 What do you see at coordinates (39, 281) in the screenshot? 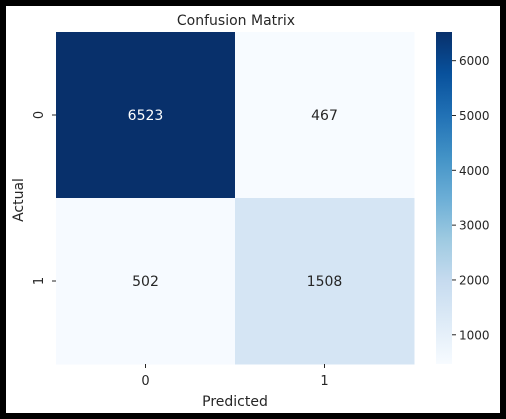
I see `y-tick-label-1: 1` at bounding box center [39, 281].